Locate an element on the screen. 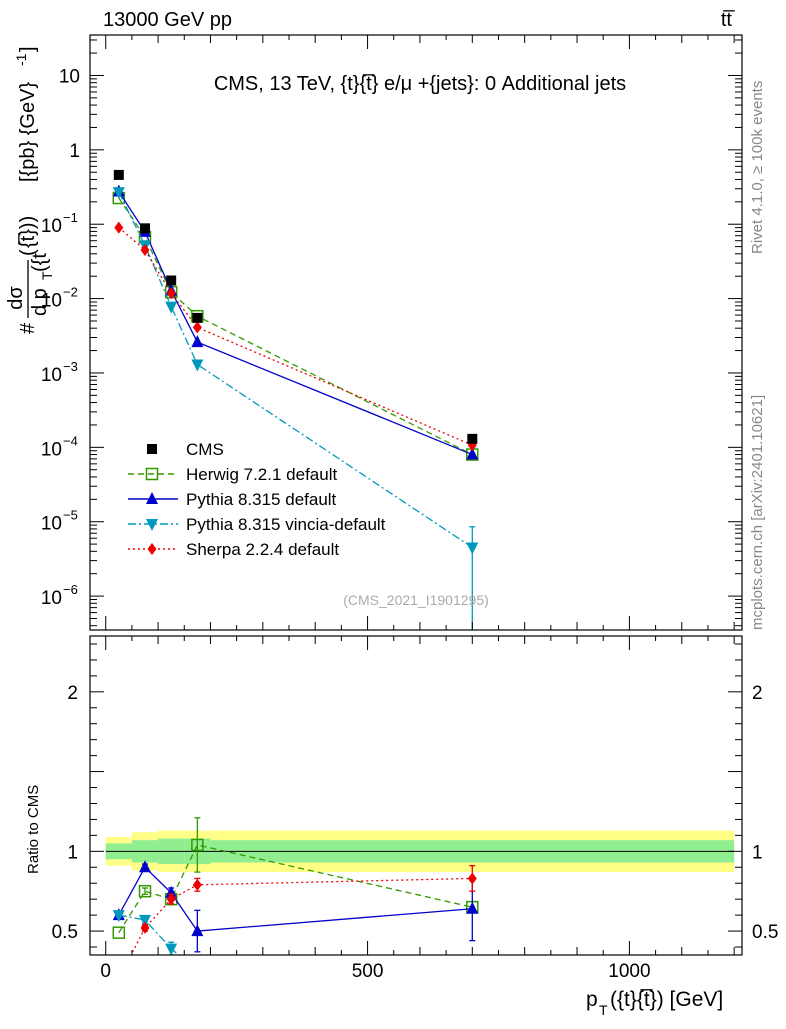  legend-marker-cms is located at coordinates (152, 449).